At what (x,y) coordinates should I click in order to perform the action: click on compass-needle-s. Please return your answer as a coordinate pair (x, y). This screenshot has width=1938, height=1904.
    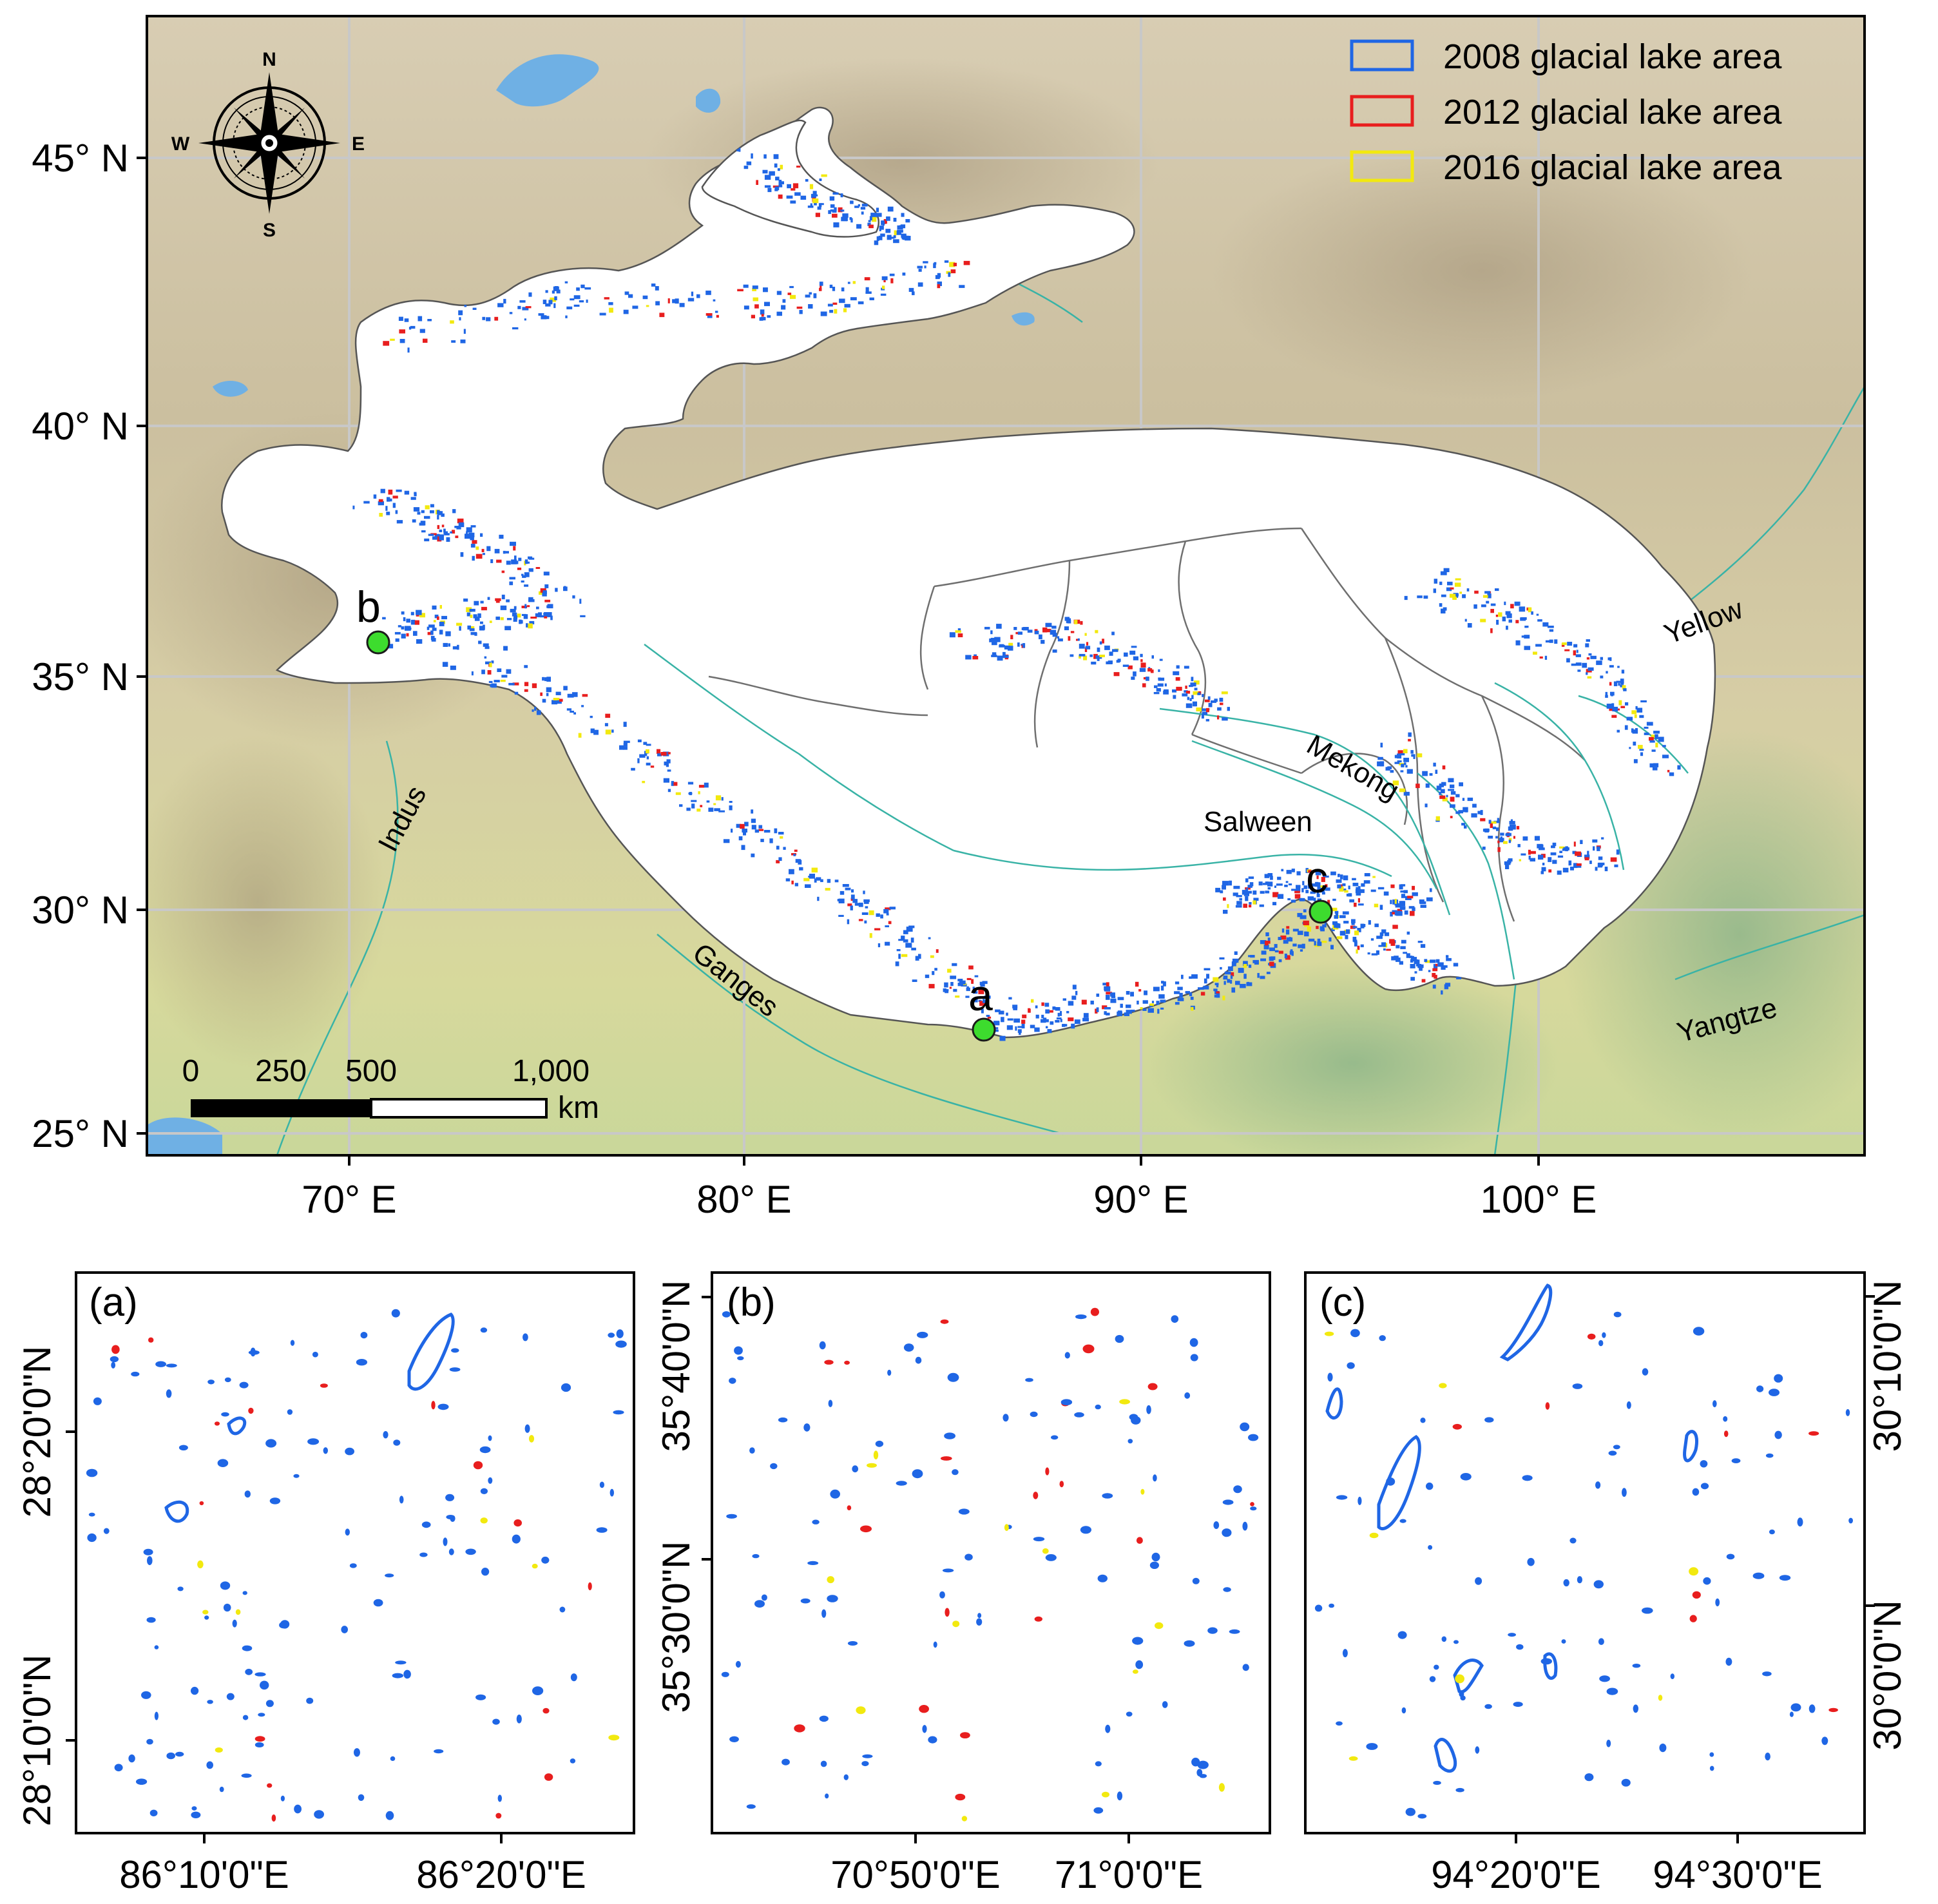
    Looking at the image, I should click on (269, 178).